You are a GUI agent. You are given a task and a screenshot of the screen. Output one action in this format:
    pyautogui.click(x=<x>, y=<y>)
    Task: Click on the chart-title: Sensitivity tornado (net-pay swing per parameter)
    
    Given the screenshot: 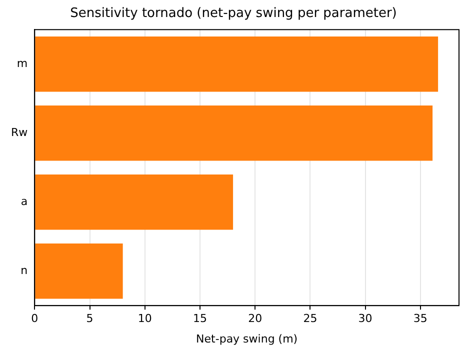 What is the action you would take?
    pyautogui.click(x=233, y=14)
    